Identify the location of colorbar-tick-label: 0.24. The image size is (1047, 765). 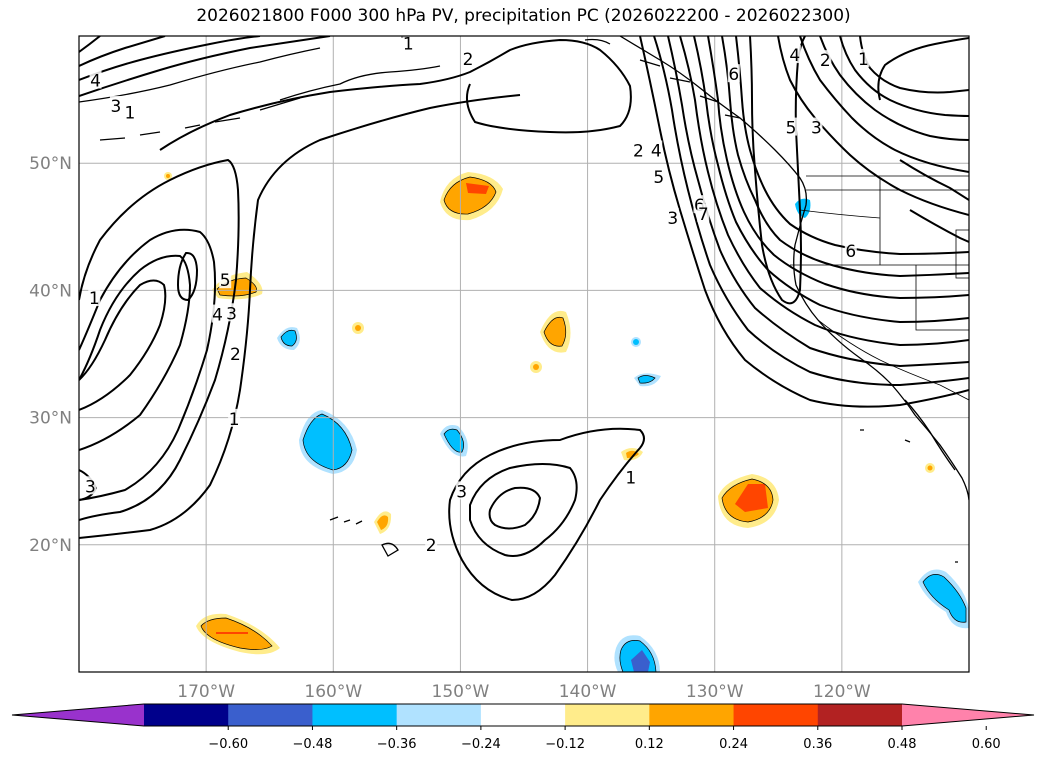
(733, 744).